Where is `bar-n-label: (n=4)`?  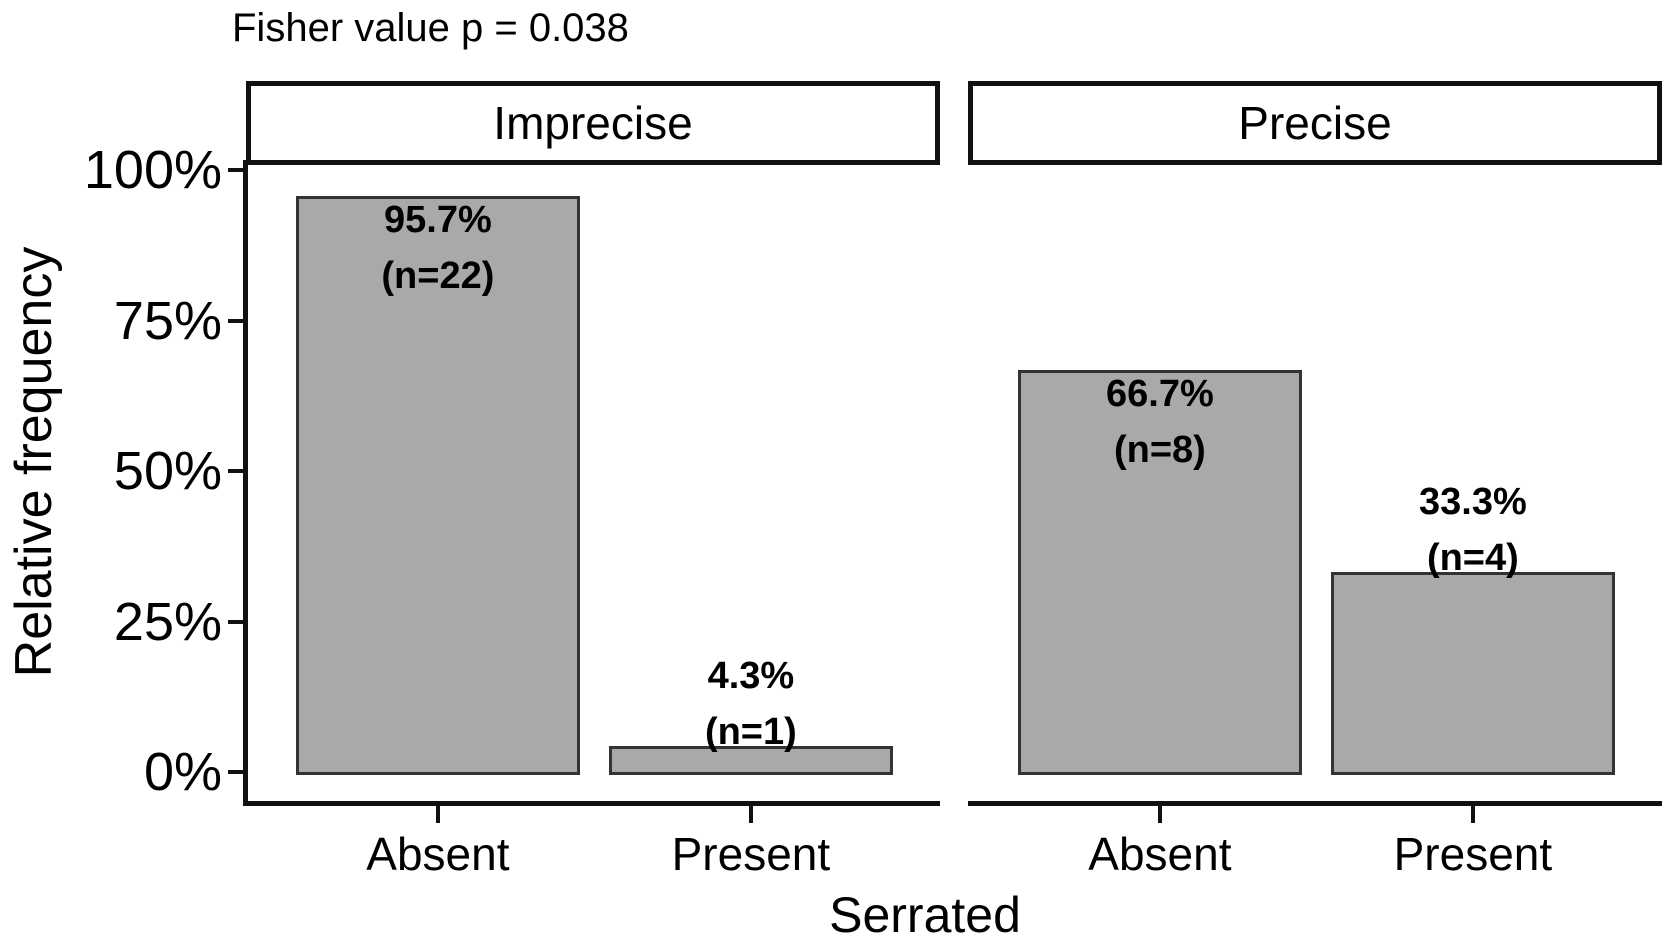
bar-n-label: (n=4) is located at coordinates (1472, 557).